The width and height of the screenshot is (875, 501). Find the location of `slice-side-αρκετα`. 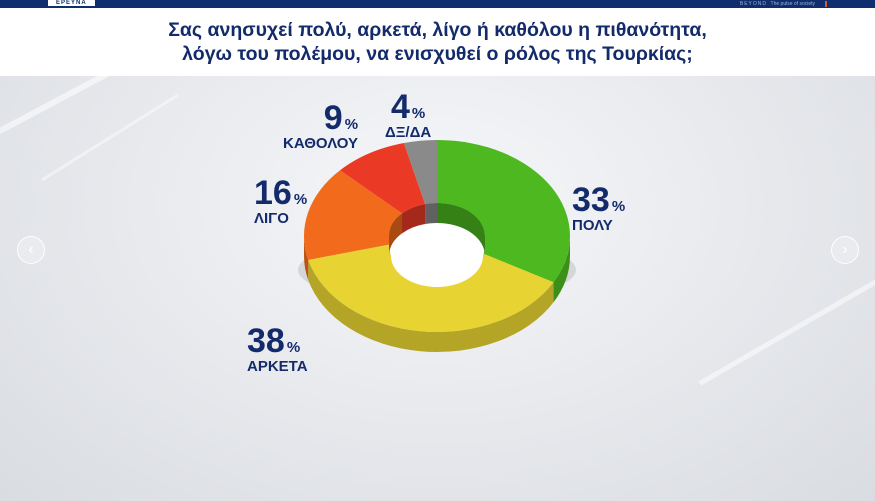

slice-side-αρκετα is located at coordinates (431, 305).